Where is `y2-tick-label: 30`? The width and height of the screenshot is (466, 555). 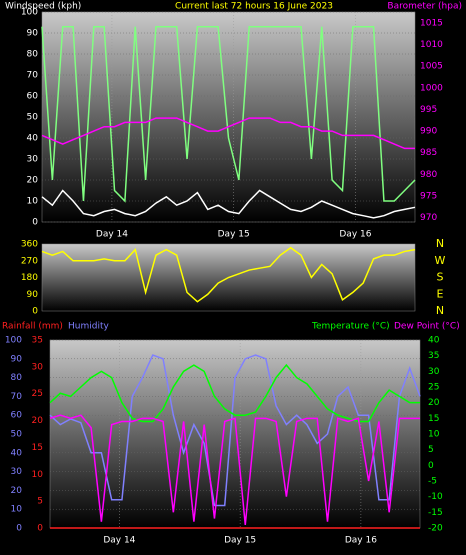
y2-tick-label: 30 is located at coordinates (434, 372).